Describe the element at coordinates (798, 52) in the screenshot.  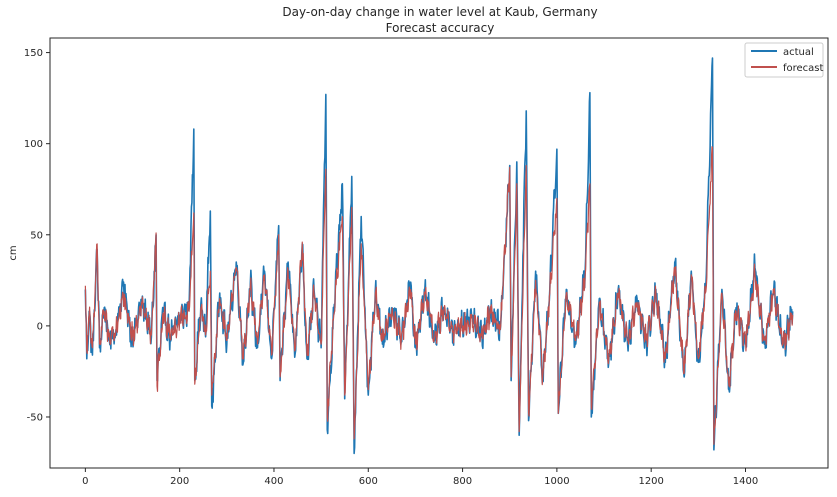
I see `legend-actual-label: actual` at that location.